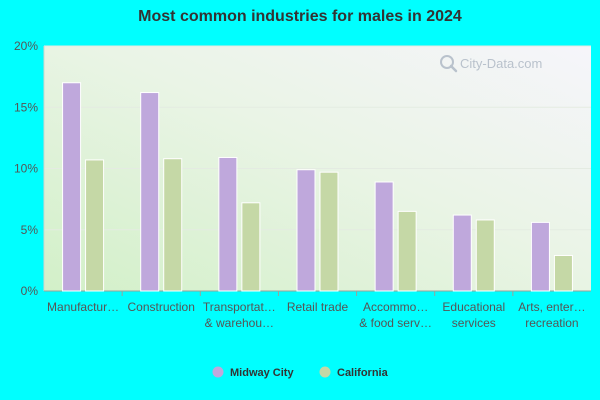 Image resolution: width=600 pixels, height=400 pixels. What do you see at coordinates (473, 307) in the screenshot?
I see `x-tick-label: Educational` at bounding box center [473, 307].